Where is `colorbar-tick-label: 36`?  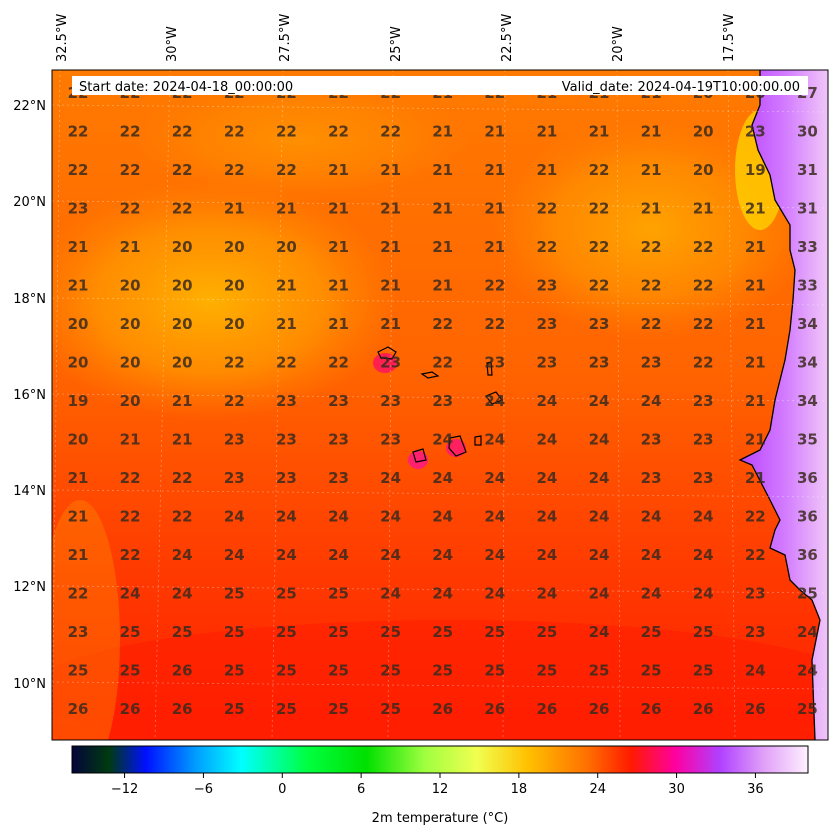 colorbar-tick-label: 36 is located at coordinates (755, 789).